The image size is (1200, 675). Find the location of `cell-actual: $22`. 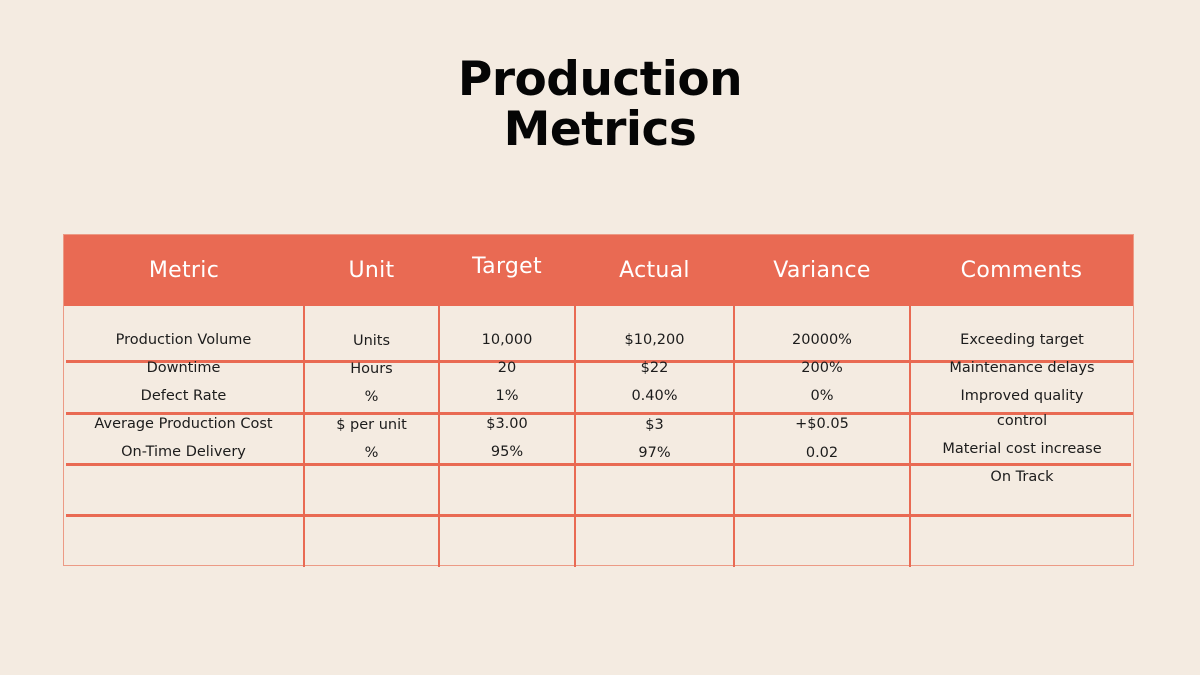

cell-actual: $22 is located at coordinates (654, 368).